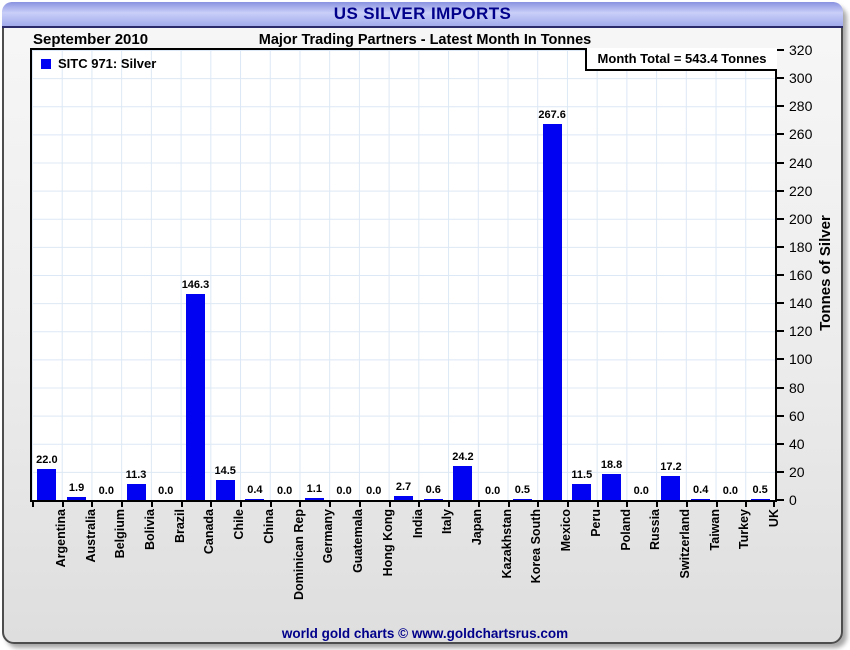 The image size is (850, 650). What do you see at coordinates (714, 530) in the screenshot?
I see `x-tick-label: Taiwan` at bounding box center [714, 530].